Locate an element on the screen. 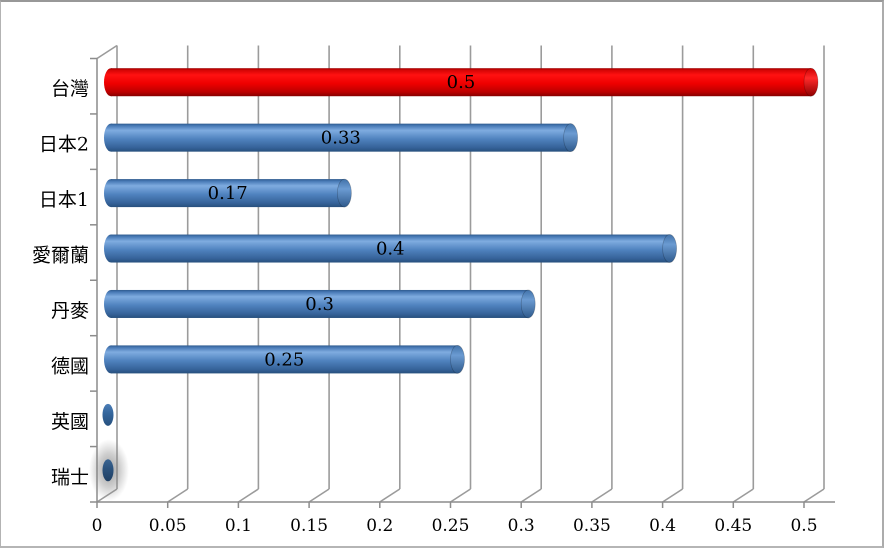 Image resolution: width=884 pixels, height=548 pixels. category-label: 英國 is located at coordinates (70, 422).